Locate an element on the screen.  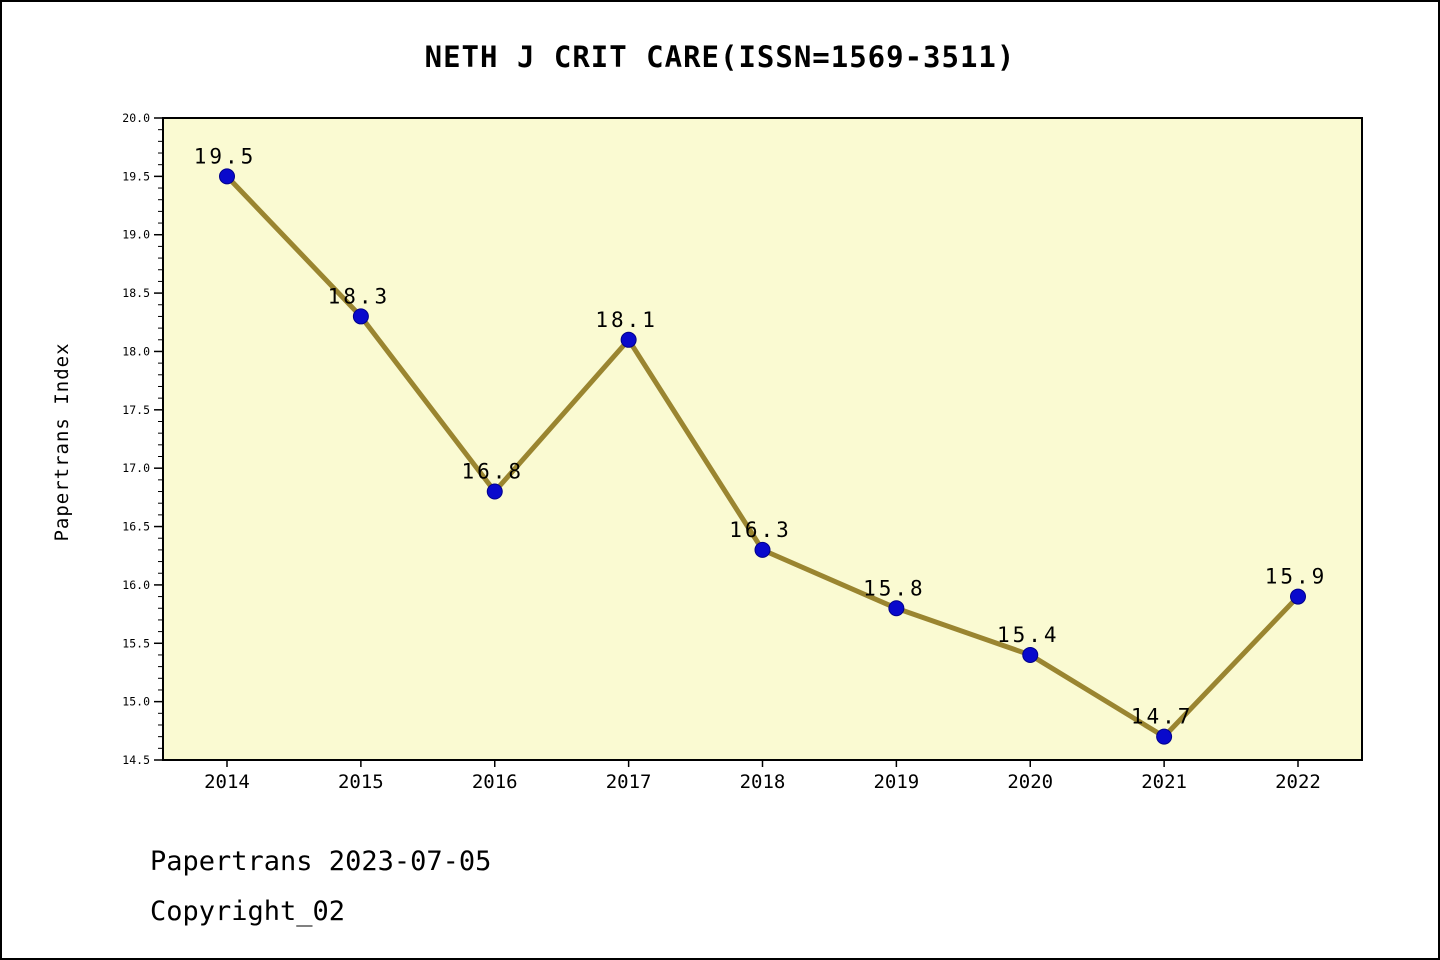
y-tick-label: 15.5 is located at coordinates (136, 643).